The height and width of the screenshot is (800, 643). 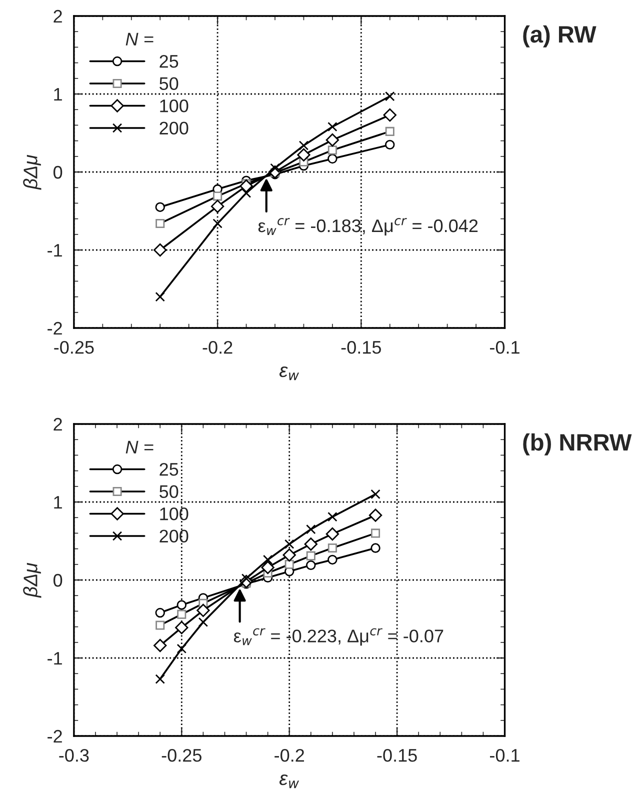 What do you see at coordinates (577, 444) in the screenshot?
I see `text: (b) NRRW` at bounding box center [577, 444].